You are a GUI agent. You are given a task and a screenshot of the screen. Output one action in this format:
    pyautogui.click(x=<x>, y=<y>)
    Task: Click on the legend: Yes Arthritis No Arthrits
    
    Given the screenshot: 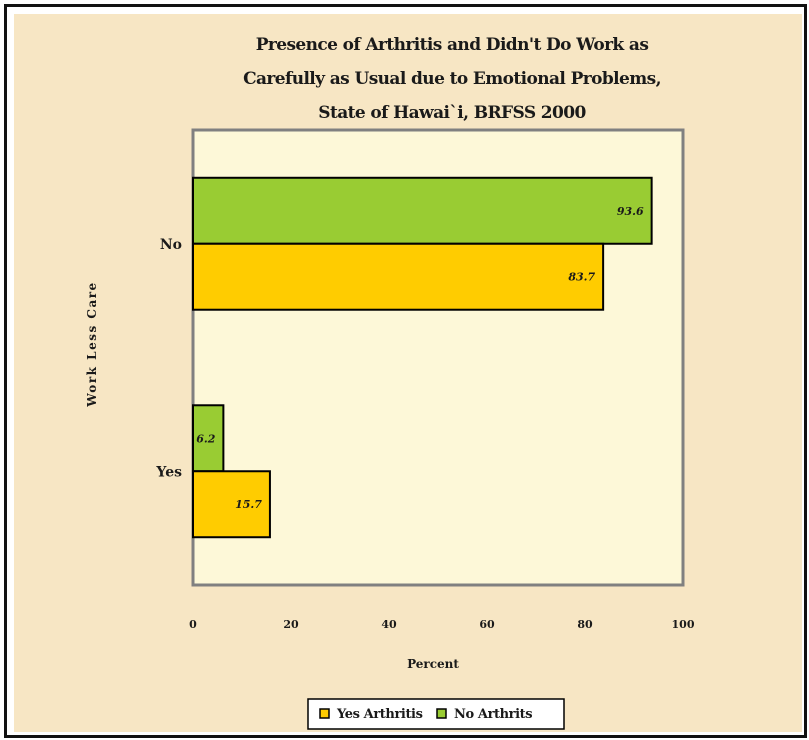 What is the action you would take?
    pyautogui.click(x=436, y=714)
    